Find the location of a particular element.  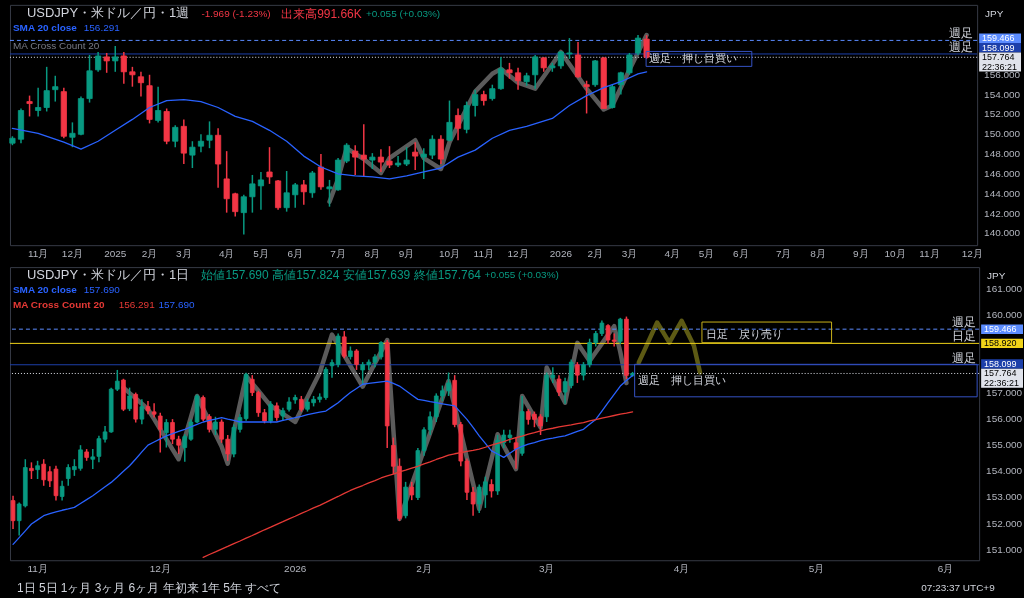

annotation: +0.055 (+0.03%) is located at coordinates (403, 13).